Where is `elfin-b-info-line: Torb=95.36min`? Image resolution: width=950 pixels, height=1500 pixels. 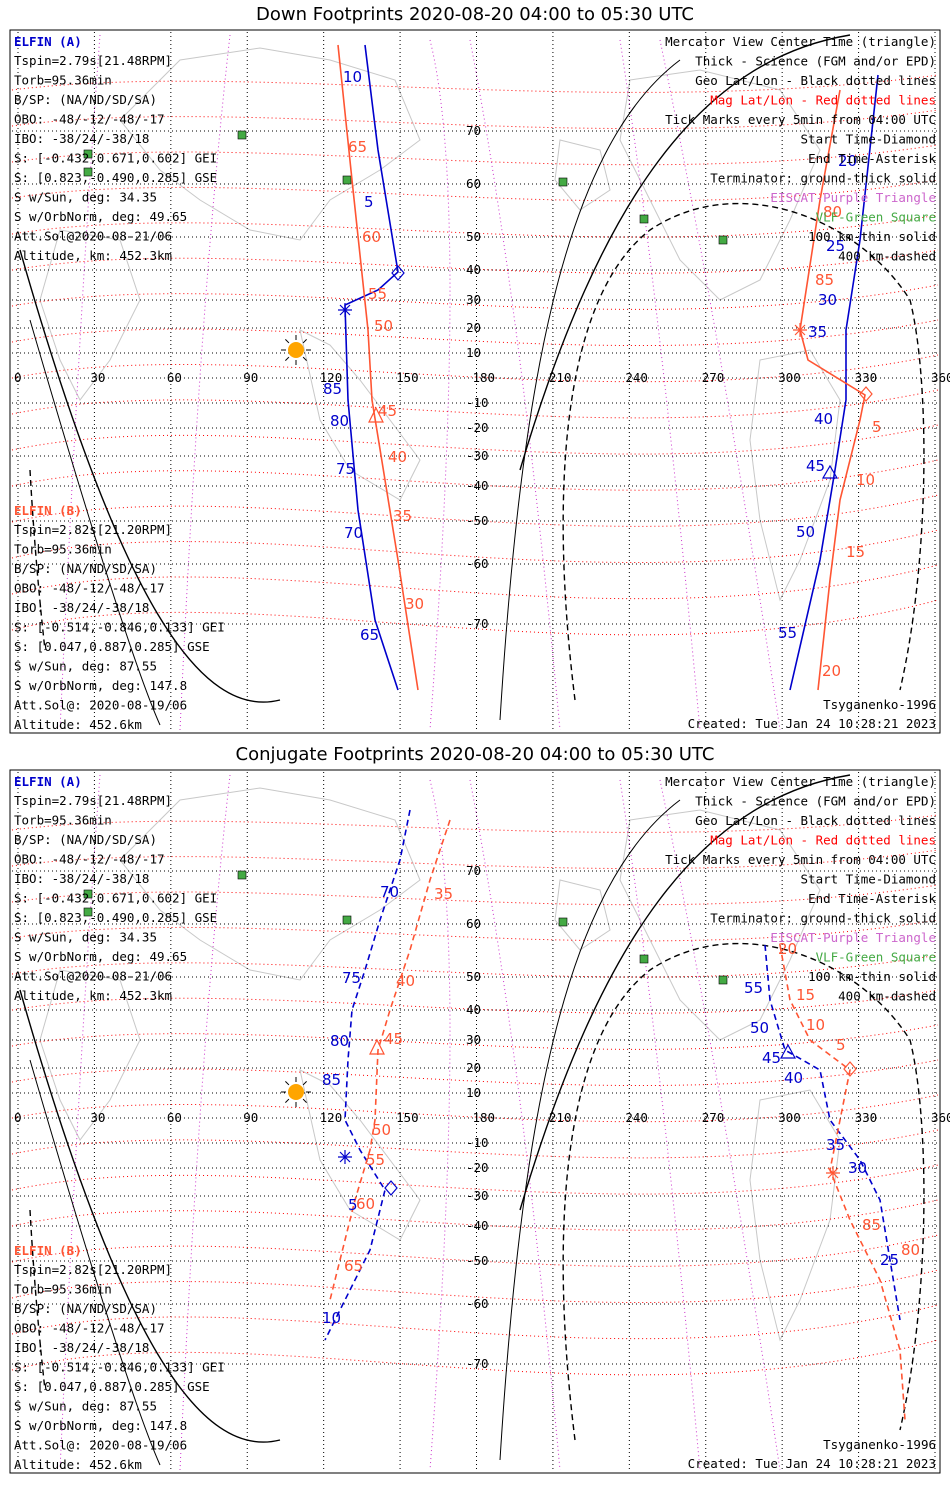
elfin-b-info-line: Torb=95.36min is located at coordinates (63, 549).